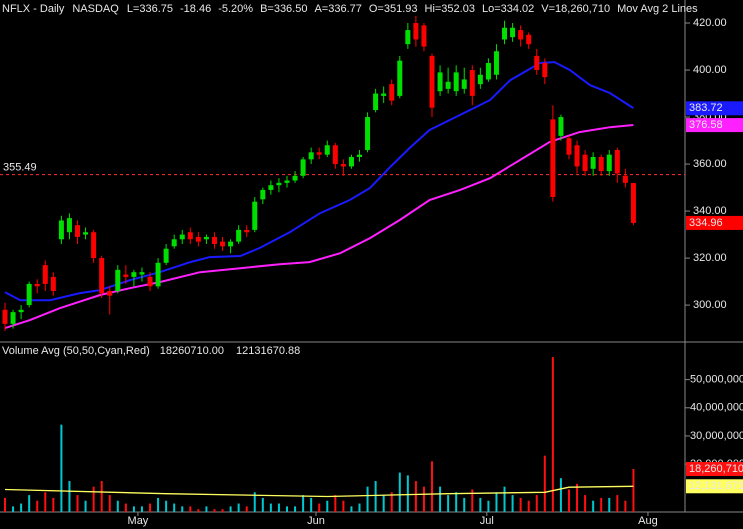  What do you see at coordinates (316, 521) in the screenshot?
I see `x-tick-label: Jun` at bounding box center [316, 521].